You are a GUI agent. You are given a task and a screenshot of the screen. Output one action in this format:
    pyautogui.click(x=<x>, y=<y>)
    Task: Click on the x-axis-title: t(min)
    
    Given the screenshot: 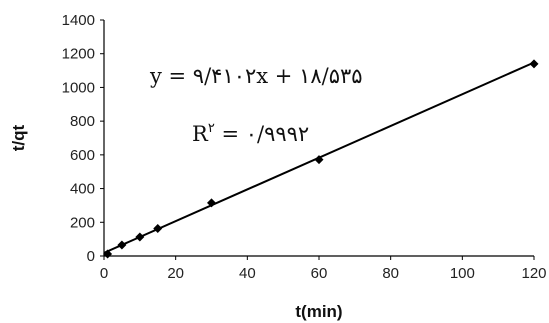 What is the action you would take?
    pyautogui.click(x=318, y=311)
    